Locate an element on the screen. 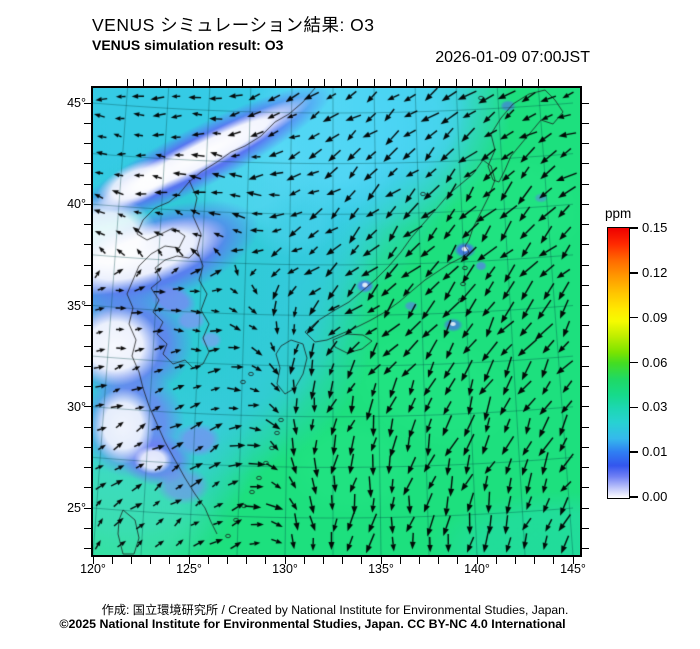 The image size is (700, 649). lat-label-35: 35° is located at coordinates (76, 305).